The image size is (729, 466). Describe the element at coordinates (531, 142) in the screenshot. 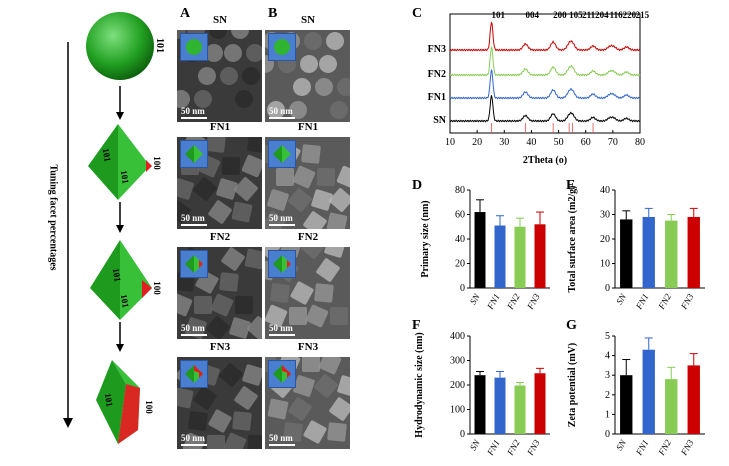

I see `xrd-tick-label: 40` at that location.